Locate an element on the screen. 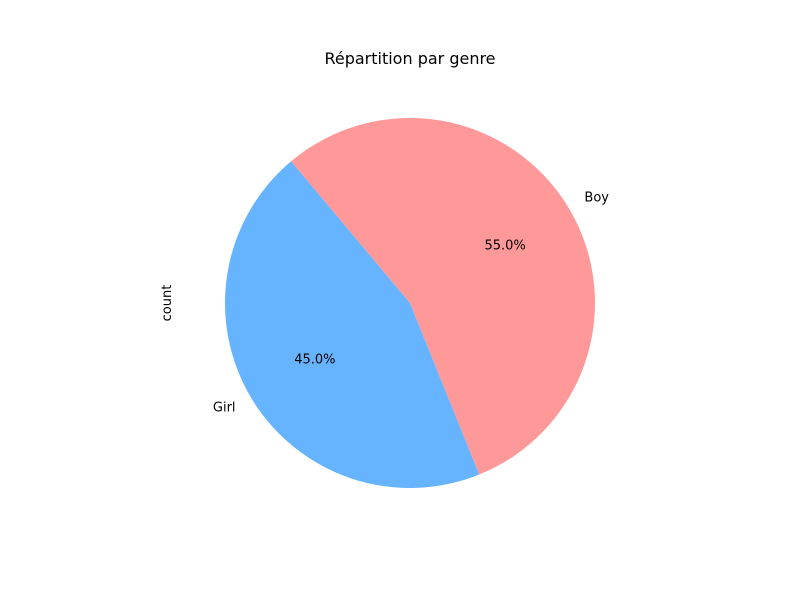  pie-label-boy: Boy is located at coordinates (596, 198).